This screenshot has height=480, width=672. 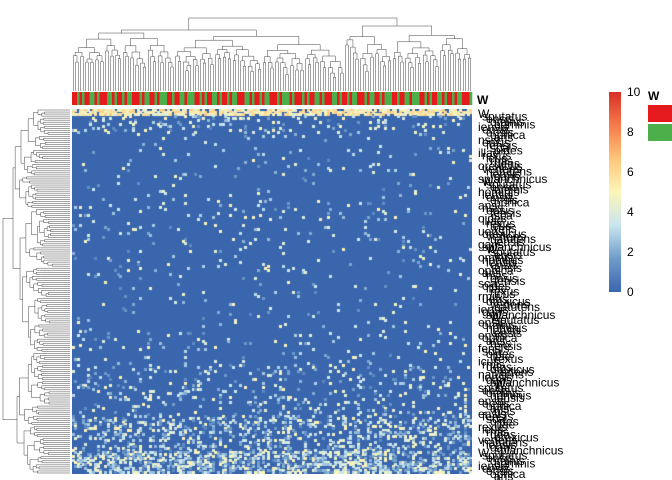 I want to click on row-label: nsis, so click(x=492, y=208).